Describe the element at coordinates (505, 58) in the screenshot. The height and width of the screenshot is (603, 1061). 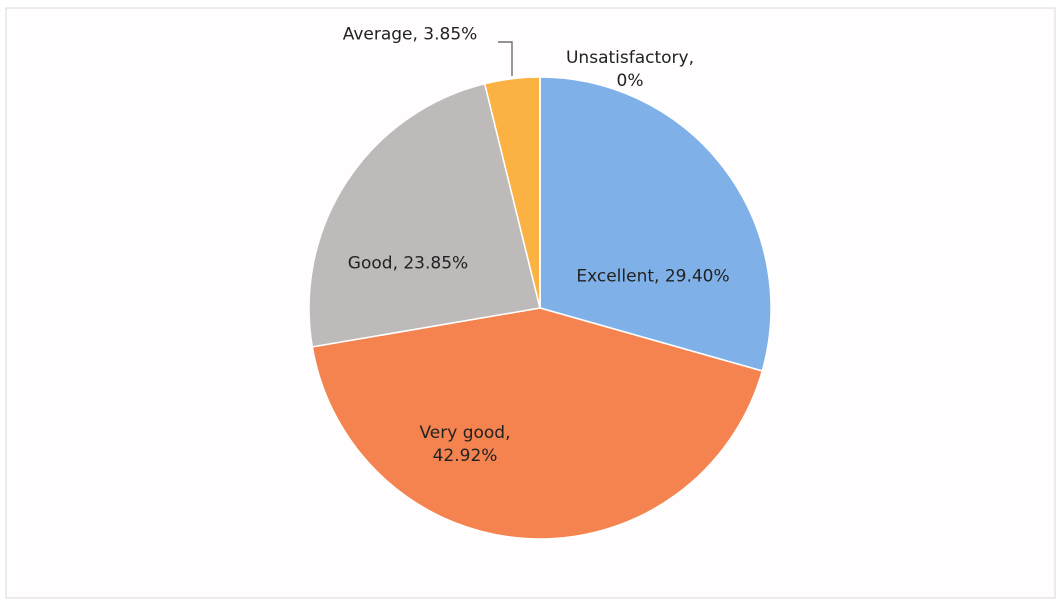
I see `leader-line` at that location.